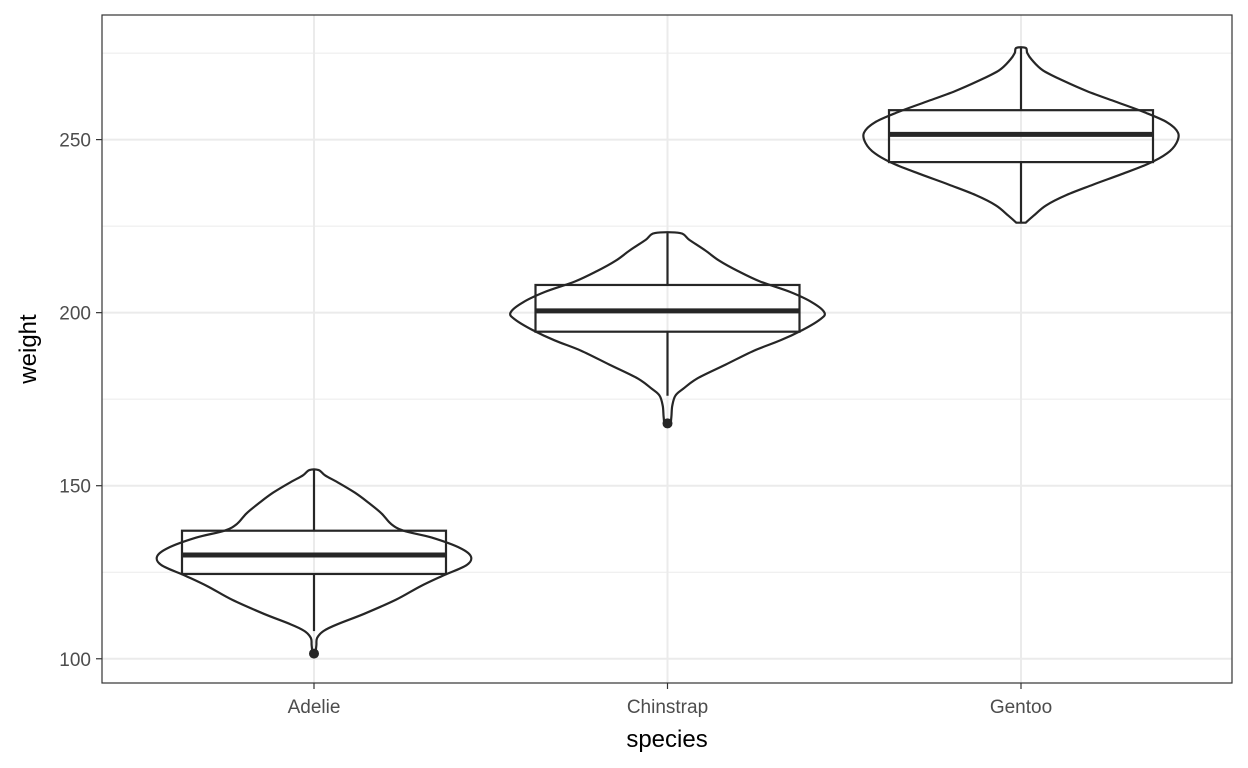  I want to click on y-tick-label: 250, so click(75, 141).